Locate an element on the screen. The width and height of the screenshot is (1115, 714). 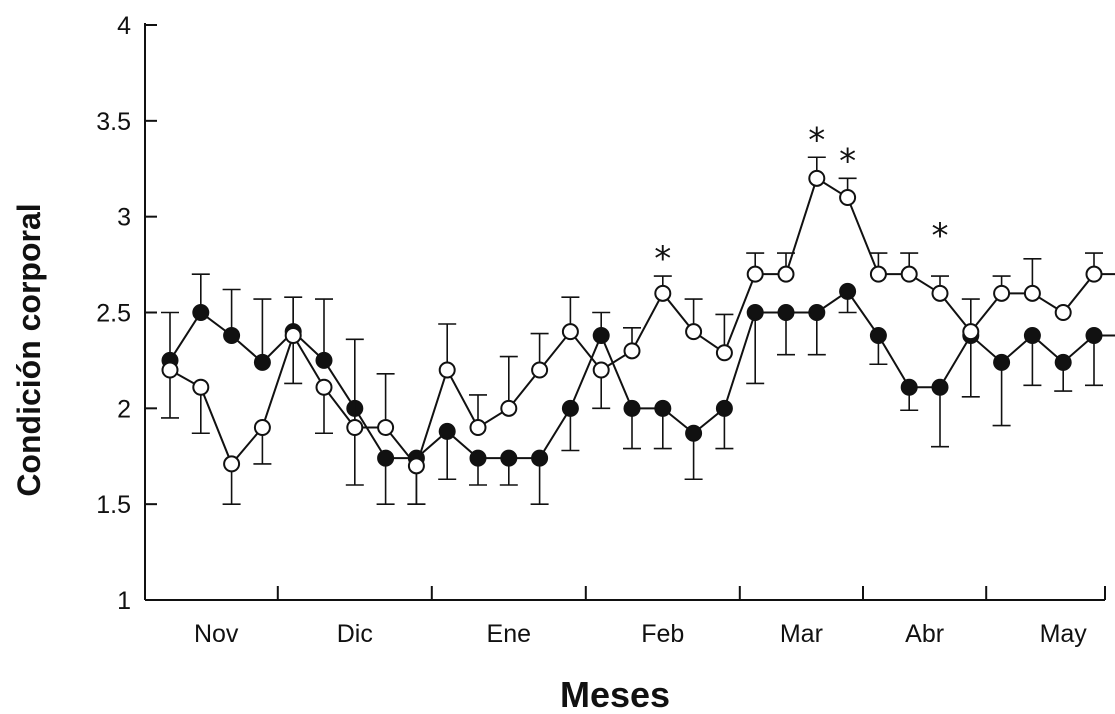
x-tick-label: Ene is located at coordinates (509, 634).